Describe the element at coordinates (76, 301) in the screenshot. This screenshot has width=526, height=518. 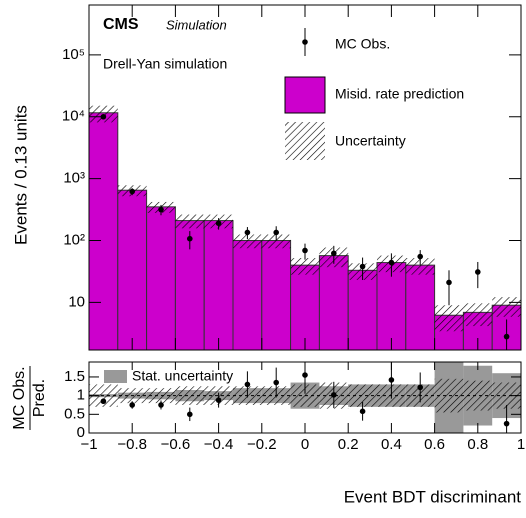
I see `y-tick-label: 10` at that location.